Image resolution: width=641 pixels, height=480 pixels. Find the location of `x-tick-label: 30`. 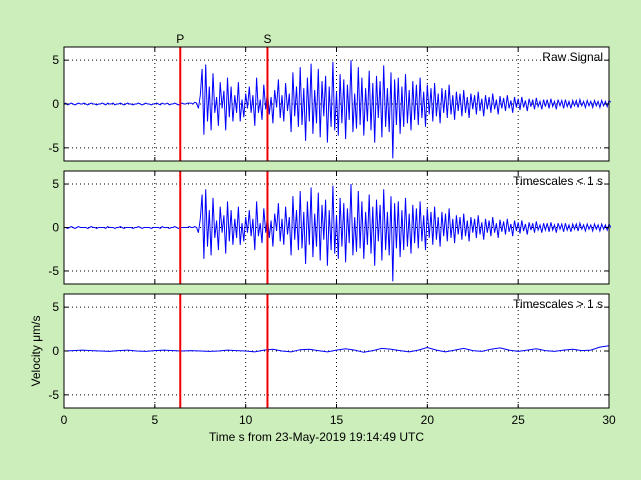

x-tick-label: 30 is located at coordinates (609, 420).